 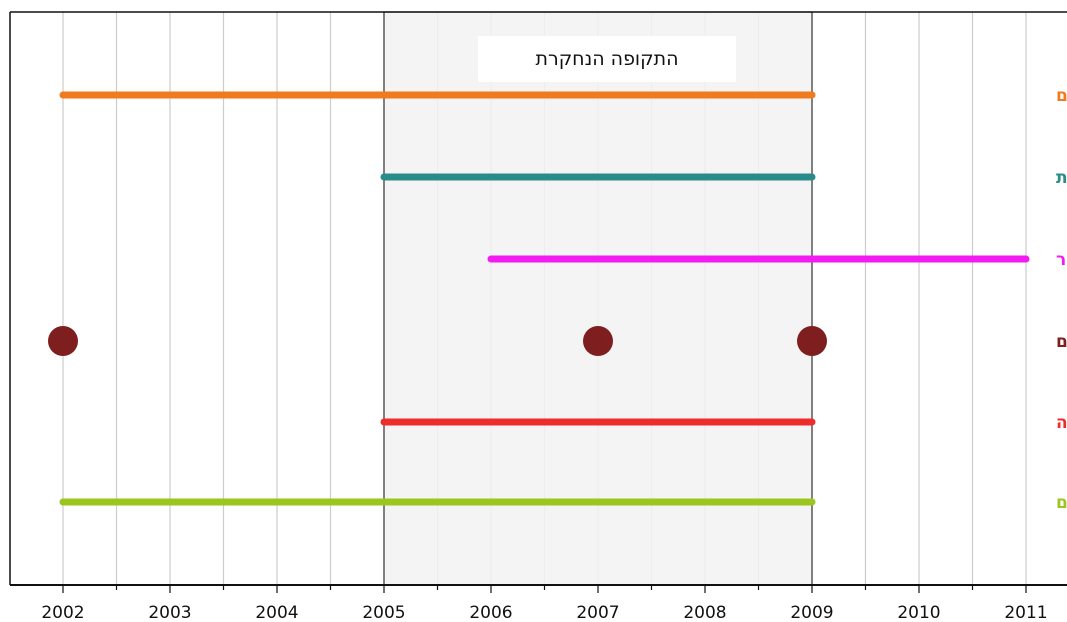 What do you see at coordinates (597, 612) in the screenshot?
I see `x-tick-label: 2007` at bounding box center [597, 612].